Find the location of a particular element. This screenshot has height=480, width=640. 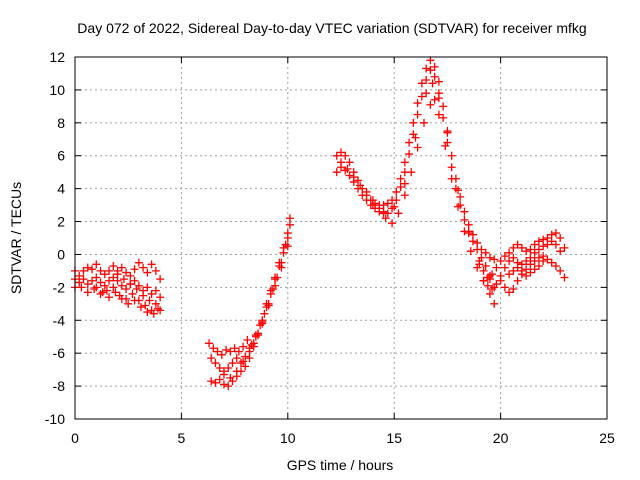

y-tick-label: -2 is located at coordinates (59, 287).